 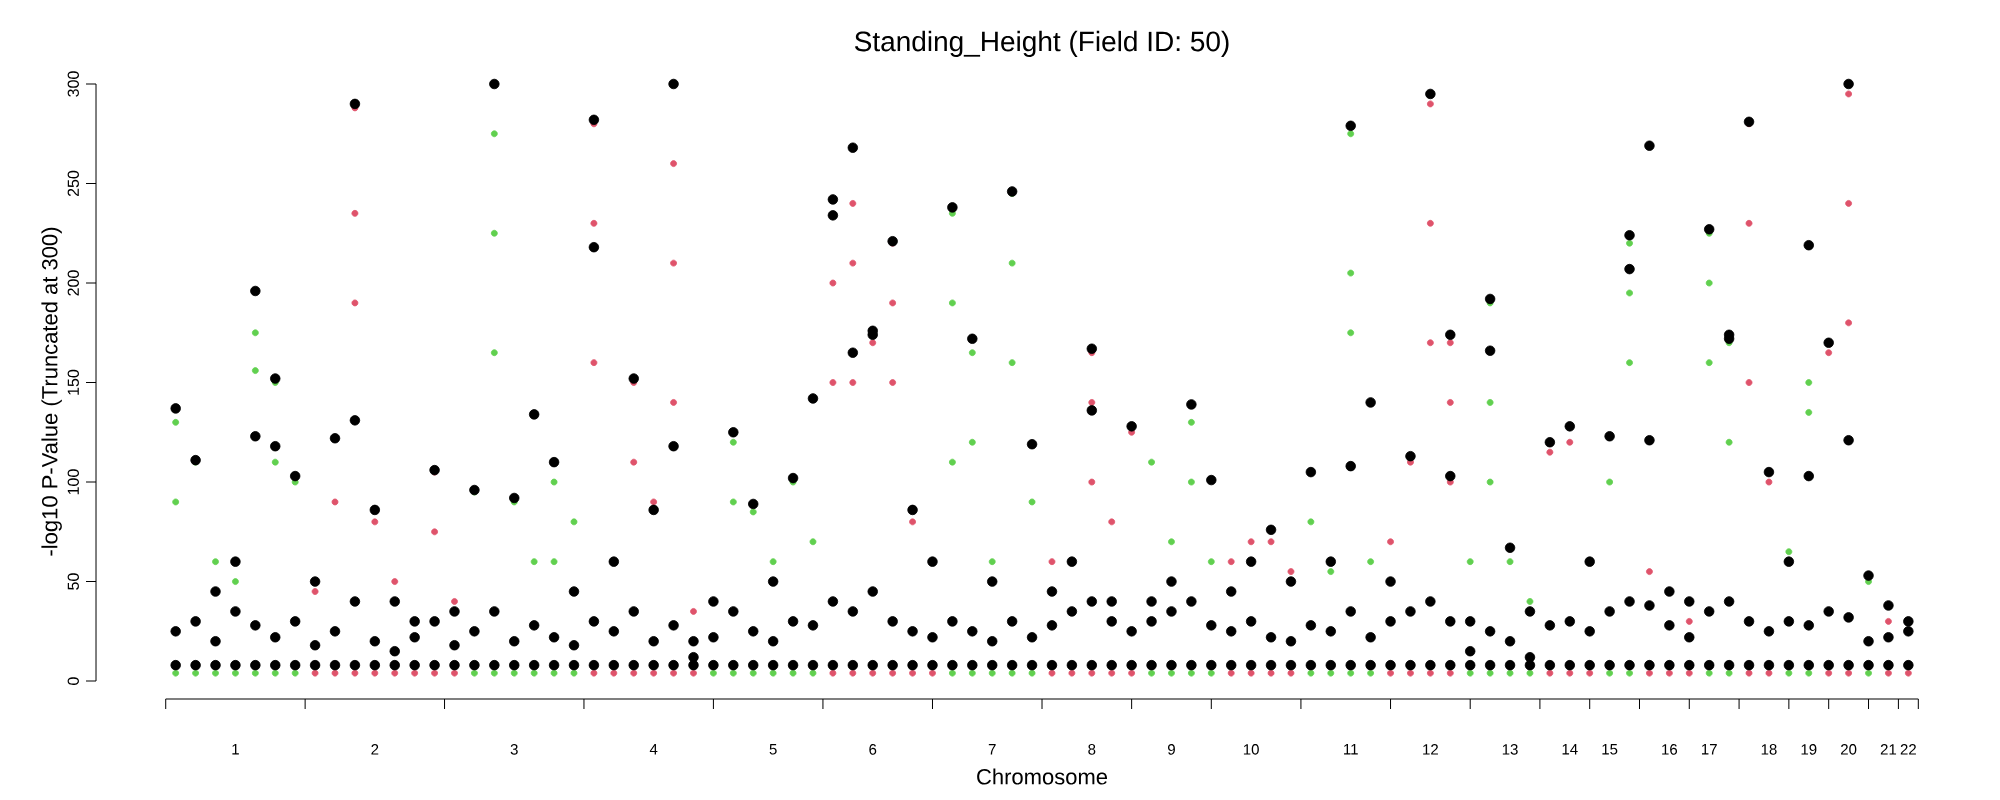 I want to click on y-tick-label: 200, so click(x=73, y=283).